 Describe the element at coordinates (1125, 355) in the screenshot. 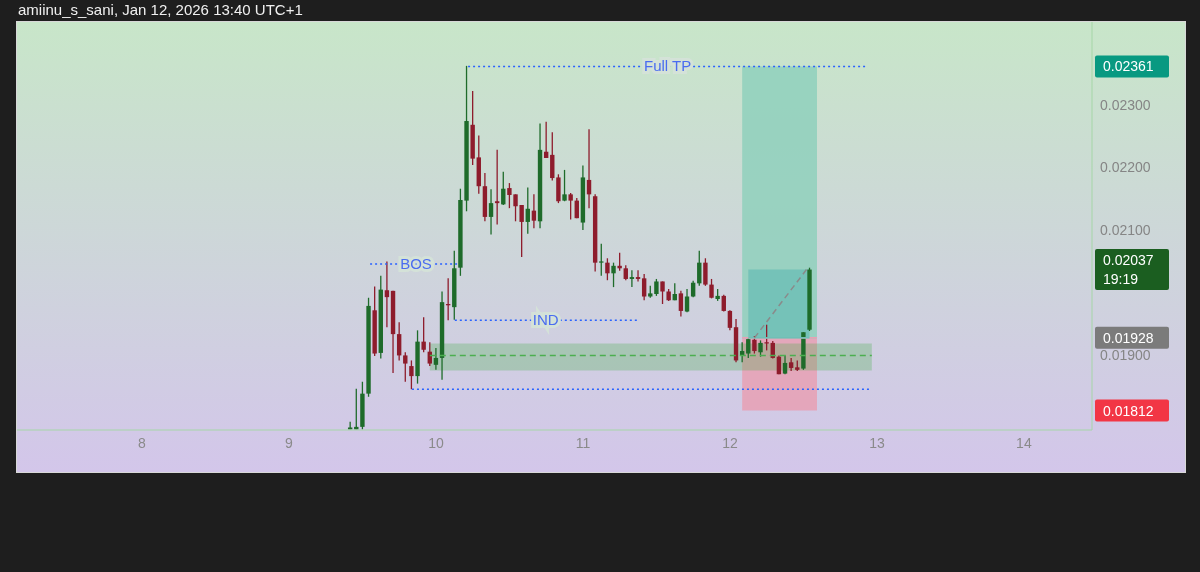

I see `y-tick-label: 0.01900` at that location.